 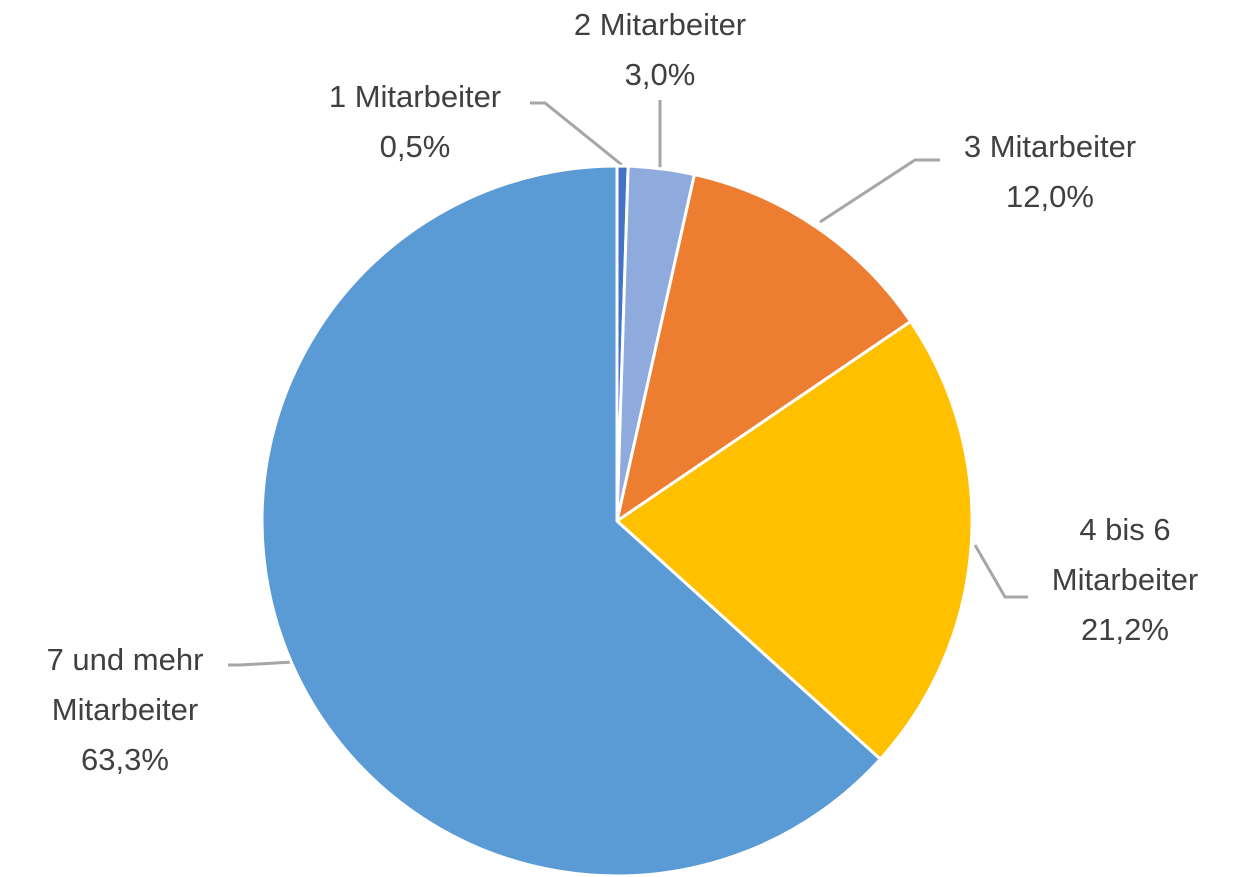 I want to click on data-label: 2 Mitarbeiter 3,0%, so click(x=660, y=50).